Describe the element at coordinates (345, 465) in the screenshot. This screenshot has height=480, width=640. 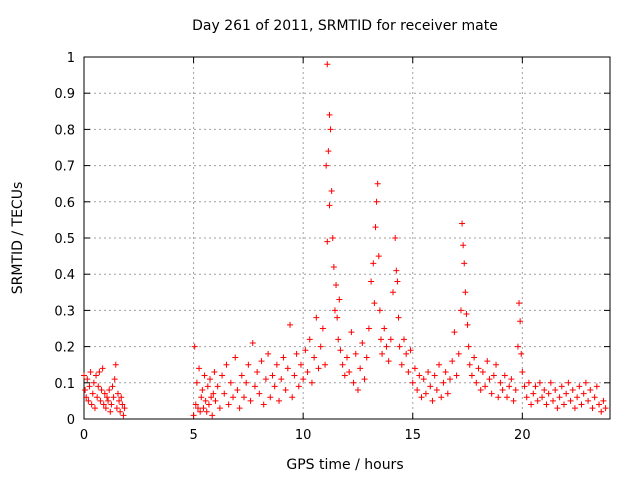
I see `x-axis-label: GPS time / hours` at that location.